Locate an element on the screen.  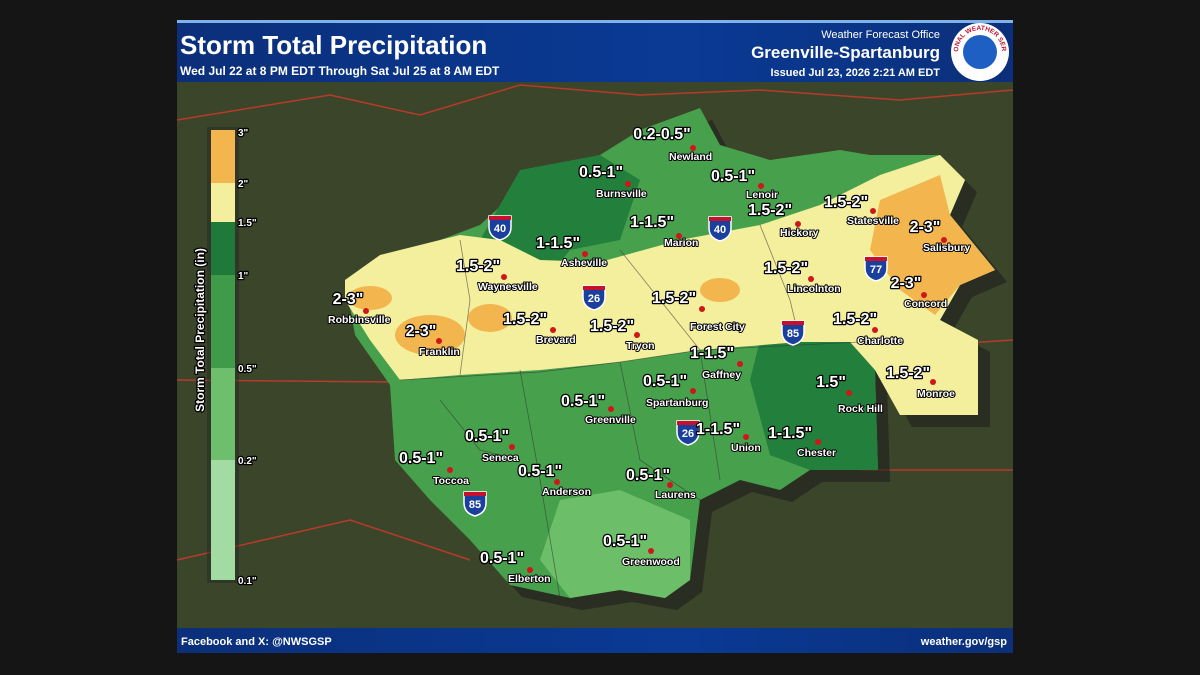
shield-number: 77 is located at coordinates (876, 270).